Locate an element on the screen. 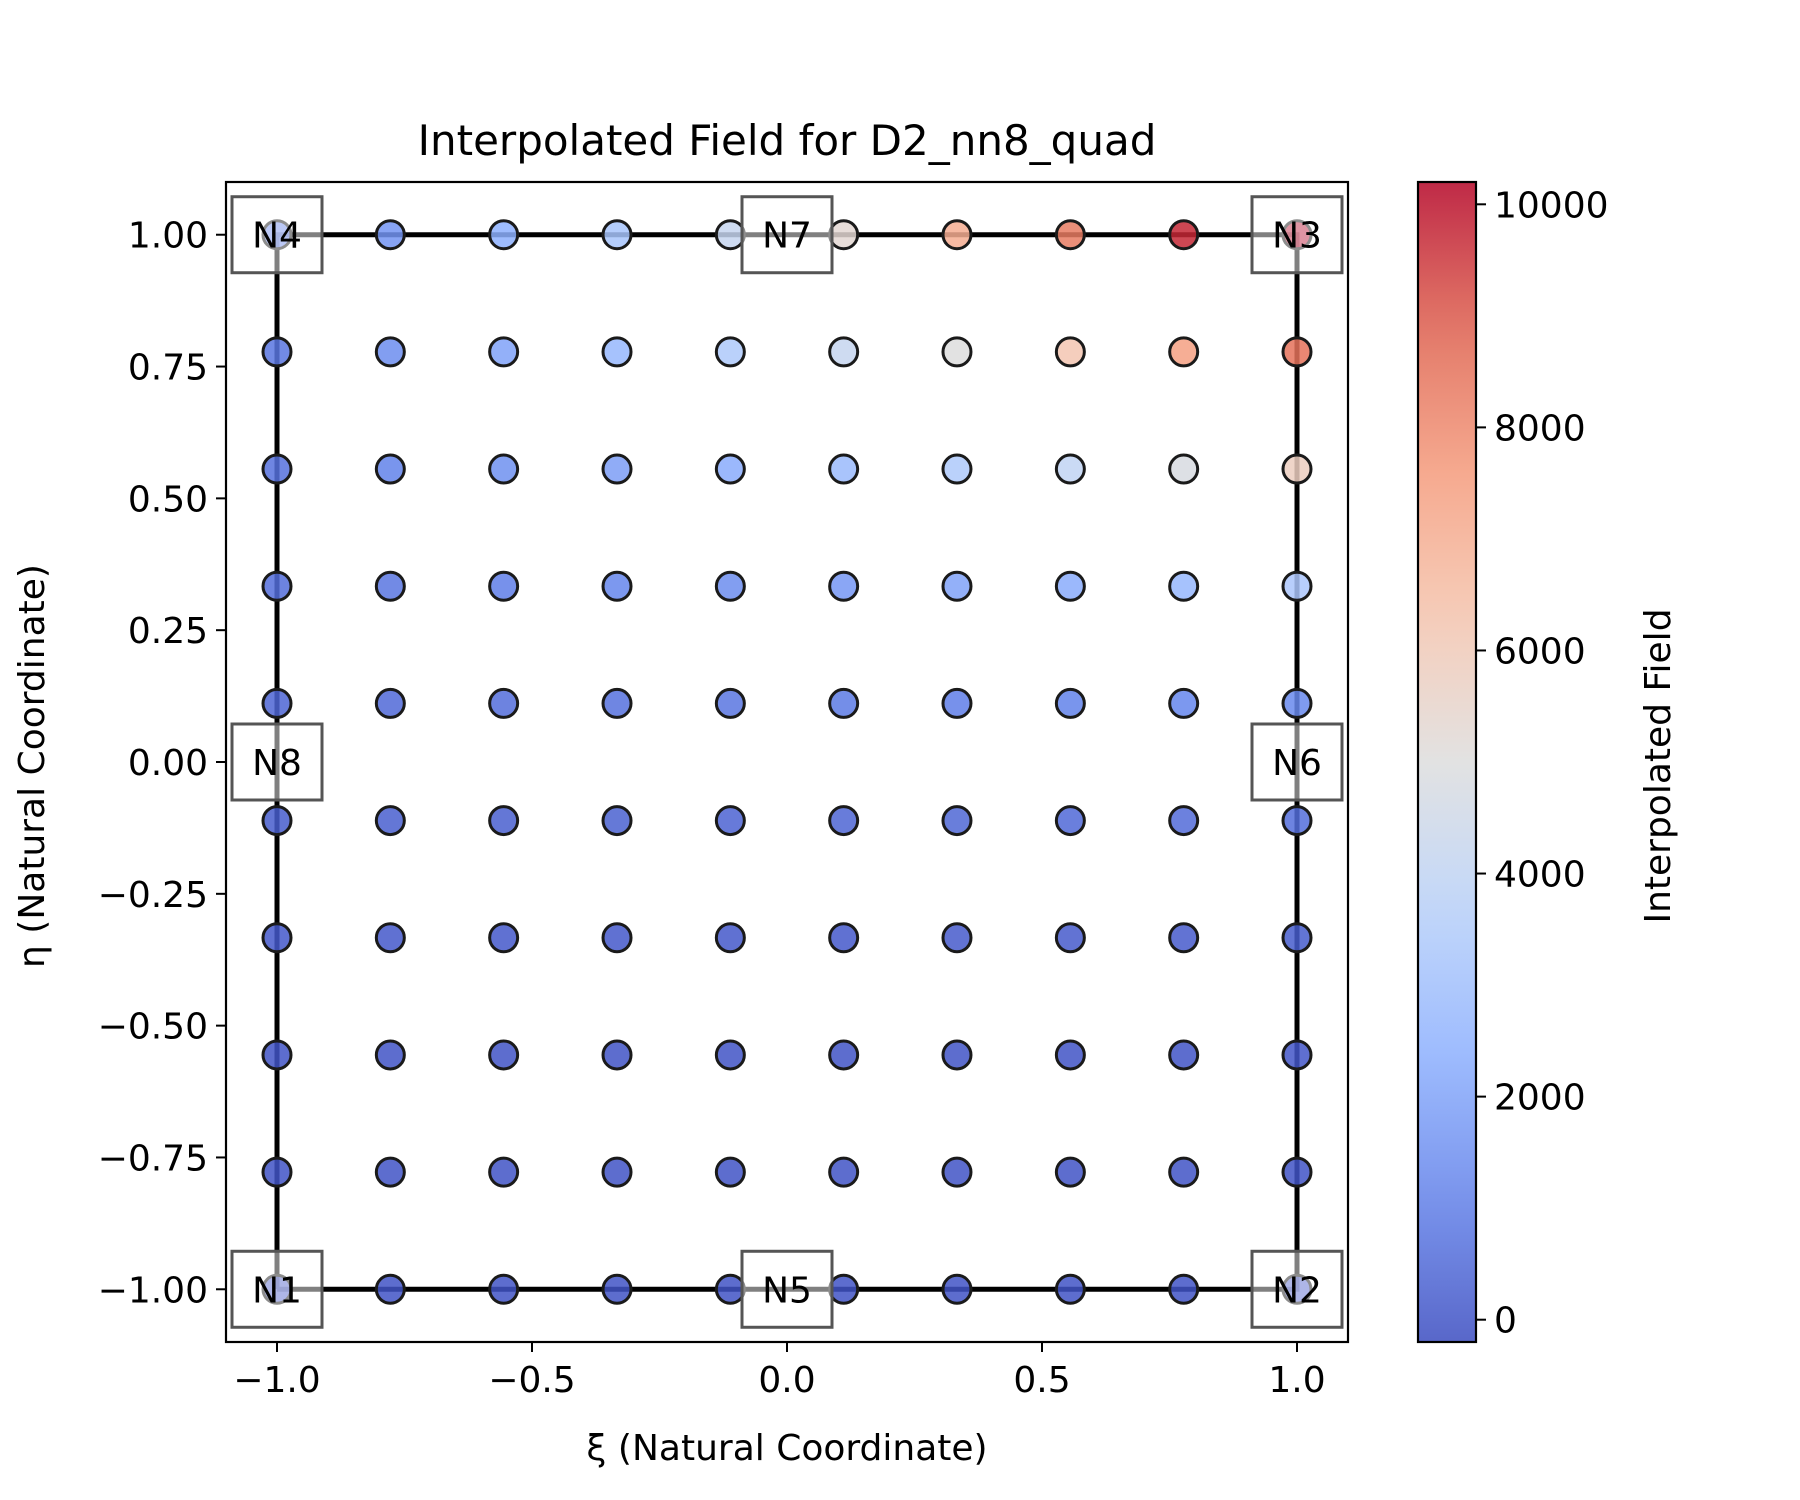 Image resolution: width=1800 pixels, height=1500 pixels. x-tick-label: 0.5 is located at coordinates (1041, 1380).